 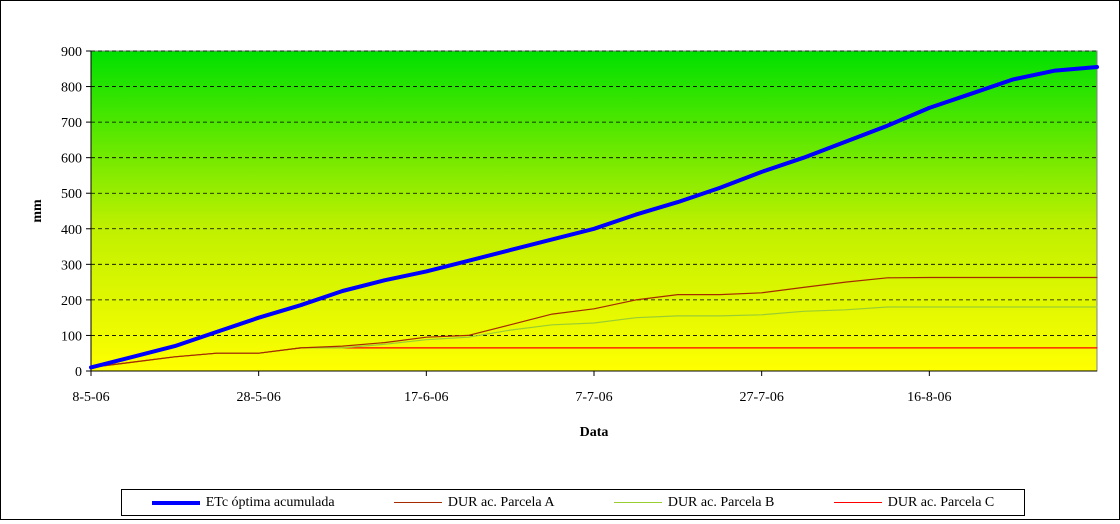 I want to click on y-tick-label: 300, so click(x=71, y=265).